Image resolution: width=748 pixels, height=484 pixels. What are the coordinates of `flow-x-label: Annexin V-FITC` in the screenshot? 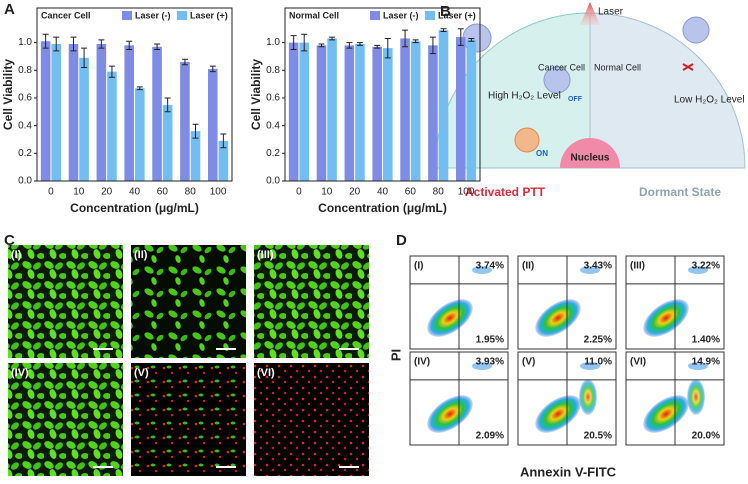 It's located at (568, 471).